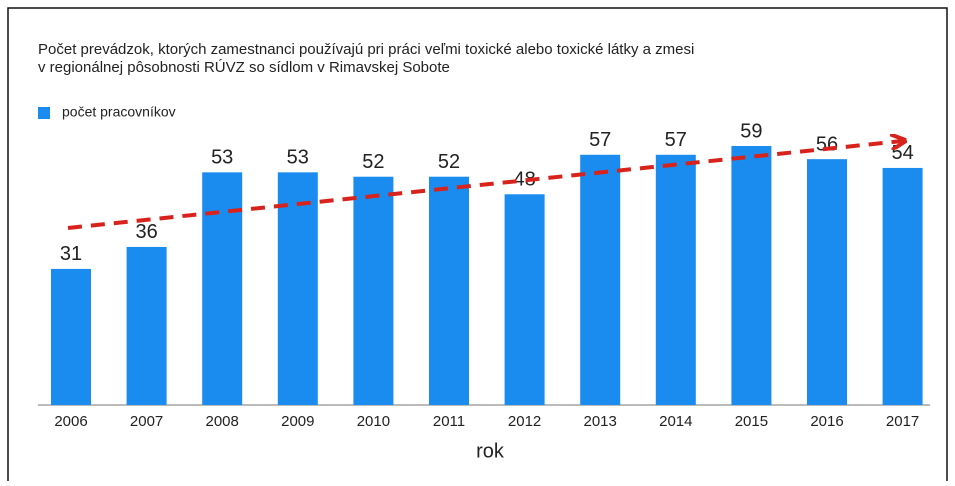  What do you see at coordinates (146, 421) in the screenshot?
I see `x-tick-label: 2007` at bounding box center [146, 421].